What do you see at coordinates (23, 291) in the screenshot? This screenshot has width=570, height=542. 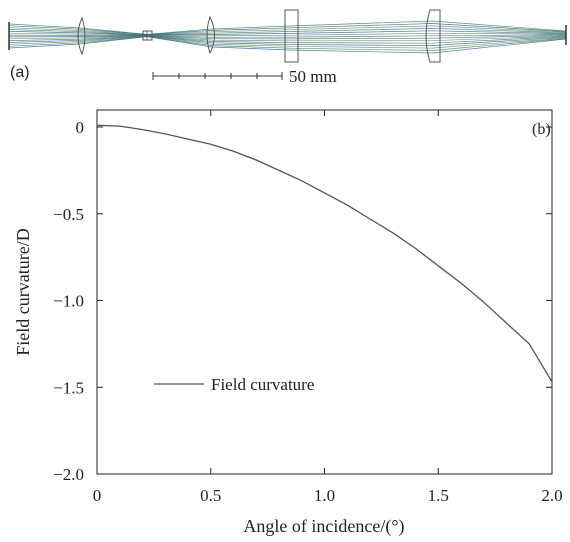 I see `y-axis-label: Field curvature/D` at bounding box center [23, 291].